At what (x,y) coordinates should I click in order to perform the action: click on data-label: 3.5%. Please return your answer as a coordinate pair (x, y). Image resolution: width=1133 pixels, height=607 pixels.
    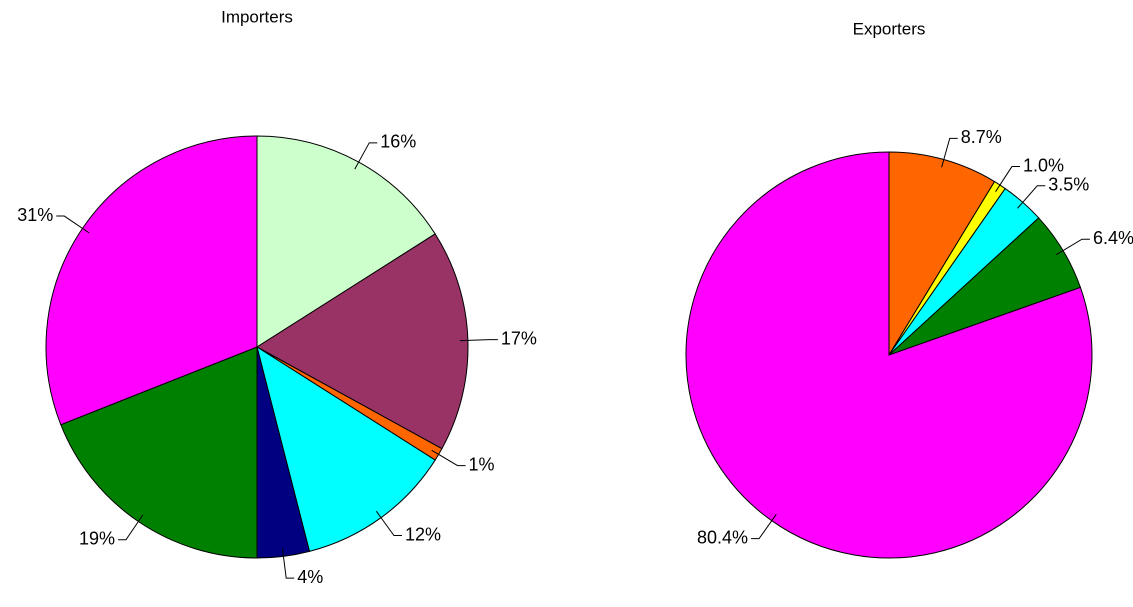
    Looking at the image, I should click on (1068, 185).